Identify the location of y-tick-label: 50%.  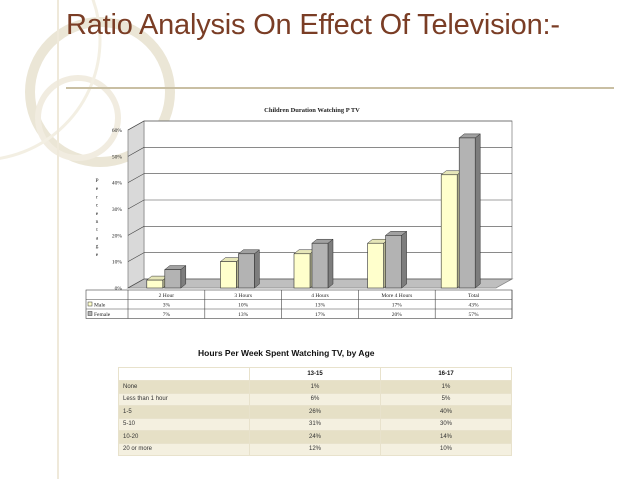
(117, 157).